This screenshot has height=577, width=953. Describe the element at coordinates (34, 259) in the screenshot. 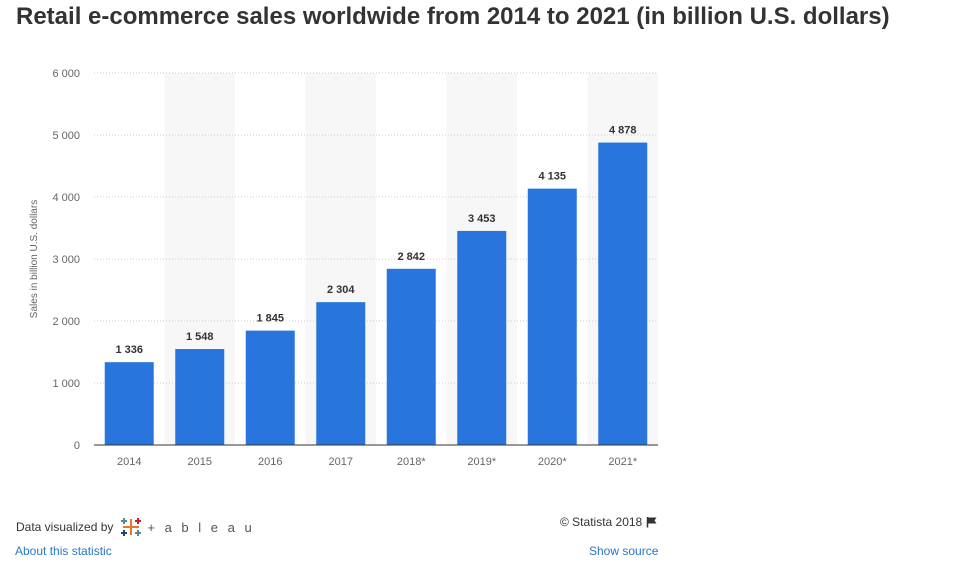

I see `y-axis-title: Sales in billion U.S. dollars` at that location.